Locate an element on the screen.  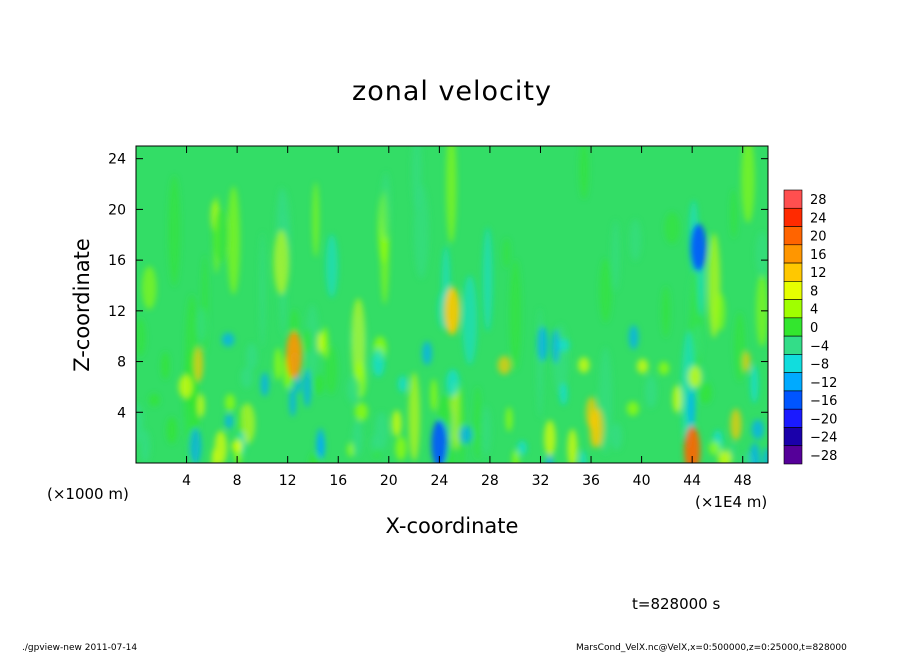
x-axis-unit: (×1E4 m) is located at coordinates (731, 502).